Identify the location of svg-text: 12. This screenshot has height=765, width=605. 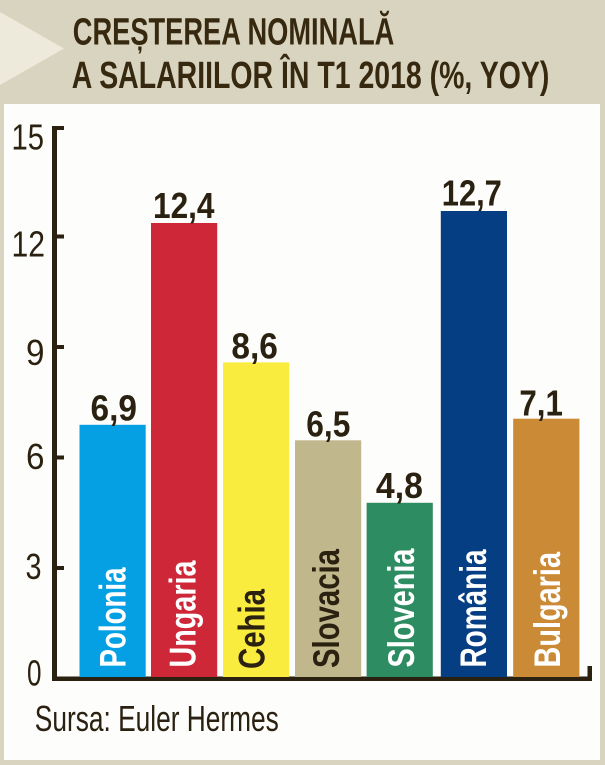
(29, 243).